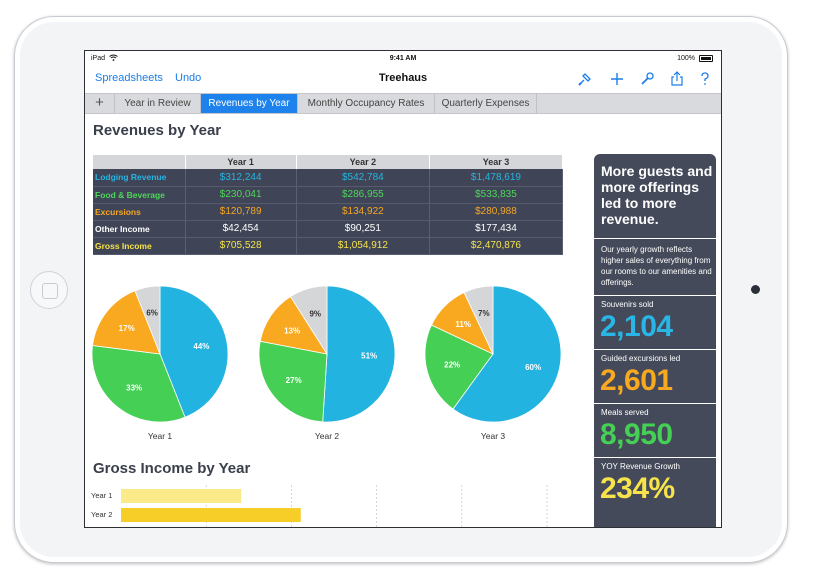 The width and height of the screenshot is (814, 581). What do you see at coordinates (363, 229) in the screenshot?
I see `table-cell: $90,251` at bounding box center [363, 229].